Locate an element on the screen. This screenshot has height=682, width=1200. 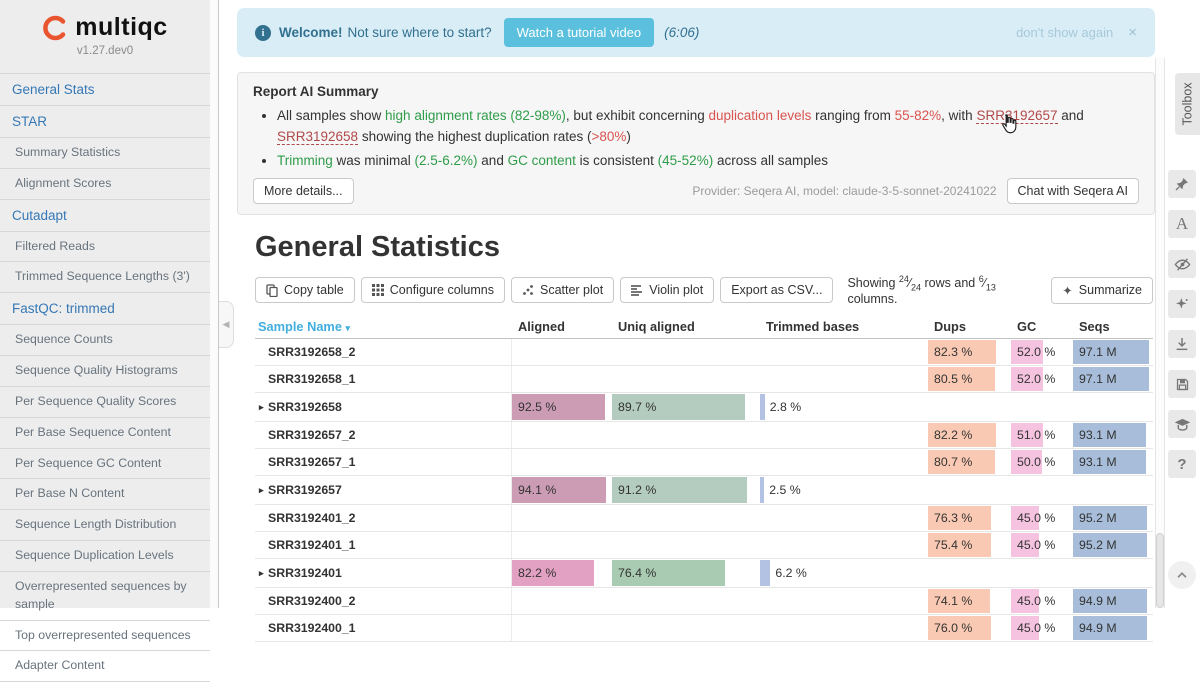
sidebar-item-overrepresented-sequences-by-sample: Overrepresented sequences by sample is located at coordinates (105, 596).